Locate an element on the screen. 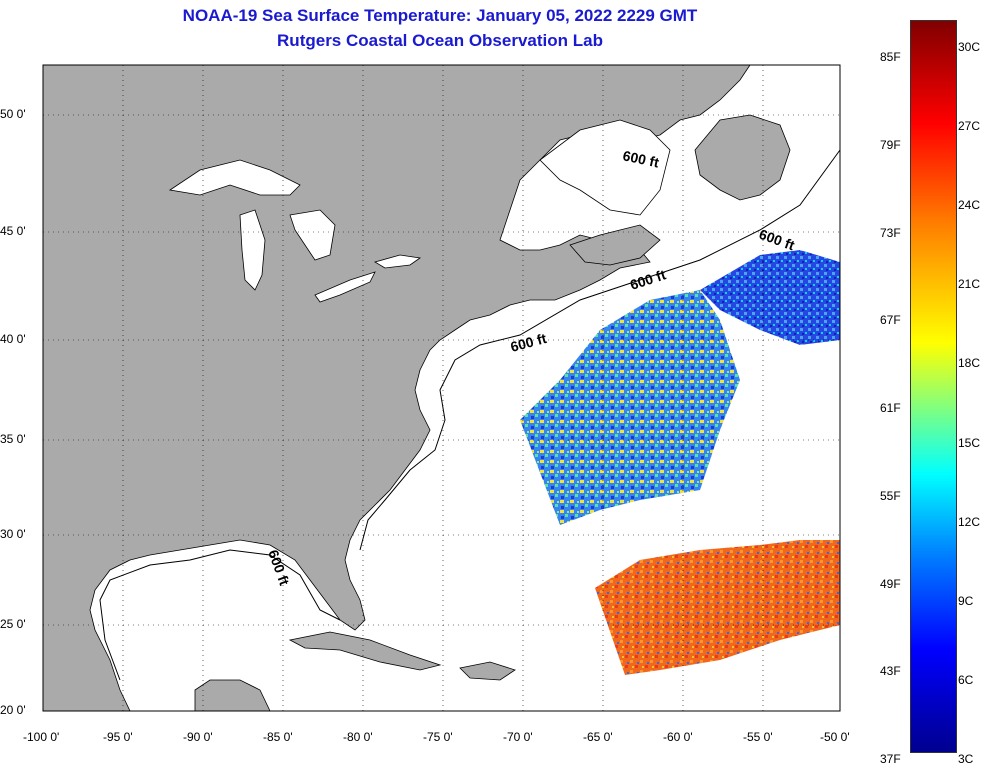 The height and width of the screenshot is (770, 984). lat-tick-label: 20 0' is located at coordinates (13, 710).